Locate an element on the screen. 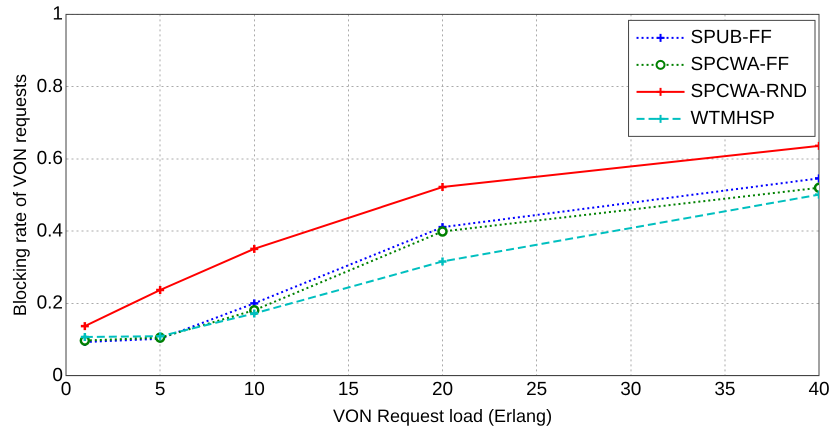 This screenshot has height=430, width=837. x-tick-label: 30 is located at coordinates (631, 389).